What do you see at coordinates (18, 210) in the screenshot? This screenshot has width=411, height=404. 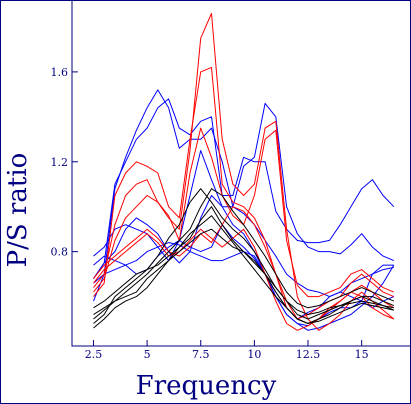 I see `y-axis-label: P/S ratio` at bounding box center [18, 210].